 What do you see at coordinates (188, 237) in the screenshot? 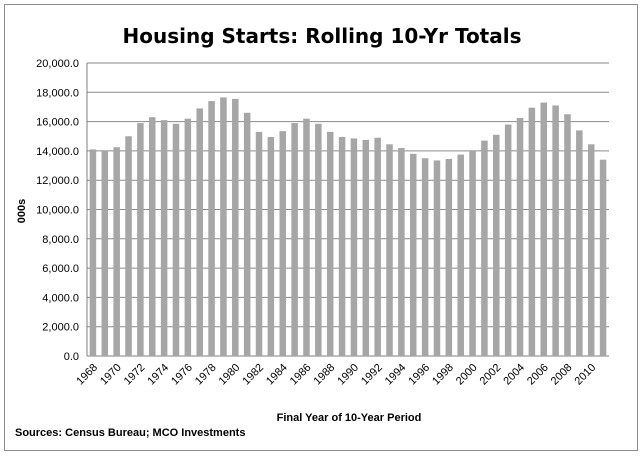
I see `bar-1976` at bounding box center [188, 237].